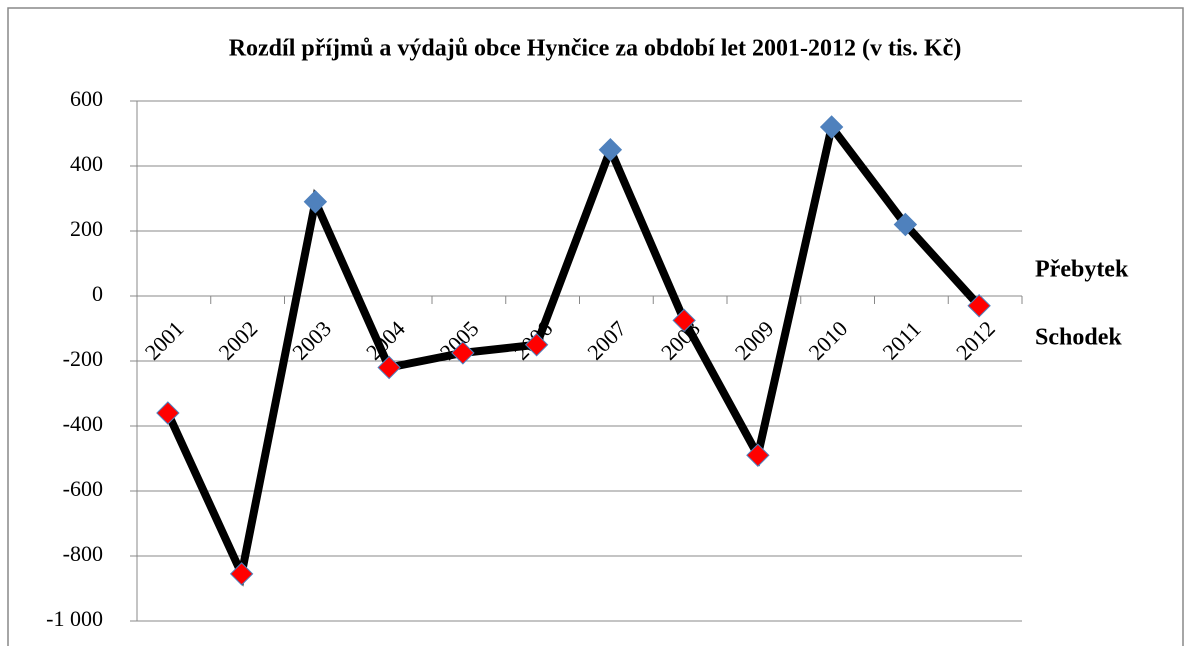 Image resolution: width=1191 pixels, height=646 pixels. I want to click on y-tick-label: -800, so click(83, 553).